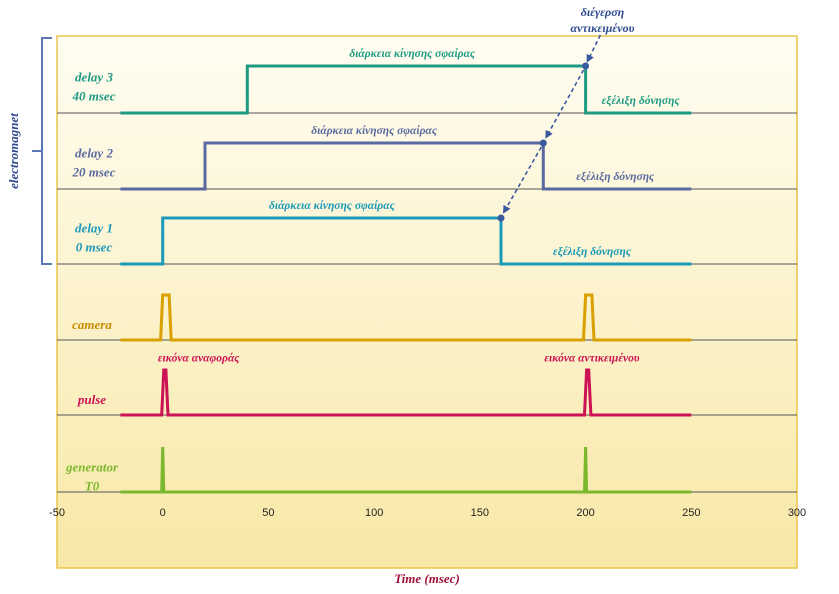 This screenshot has height=594, width=839. I want to click on label-generator-t0-1: T0, so click(92, 486).